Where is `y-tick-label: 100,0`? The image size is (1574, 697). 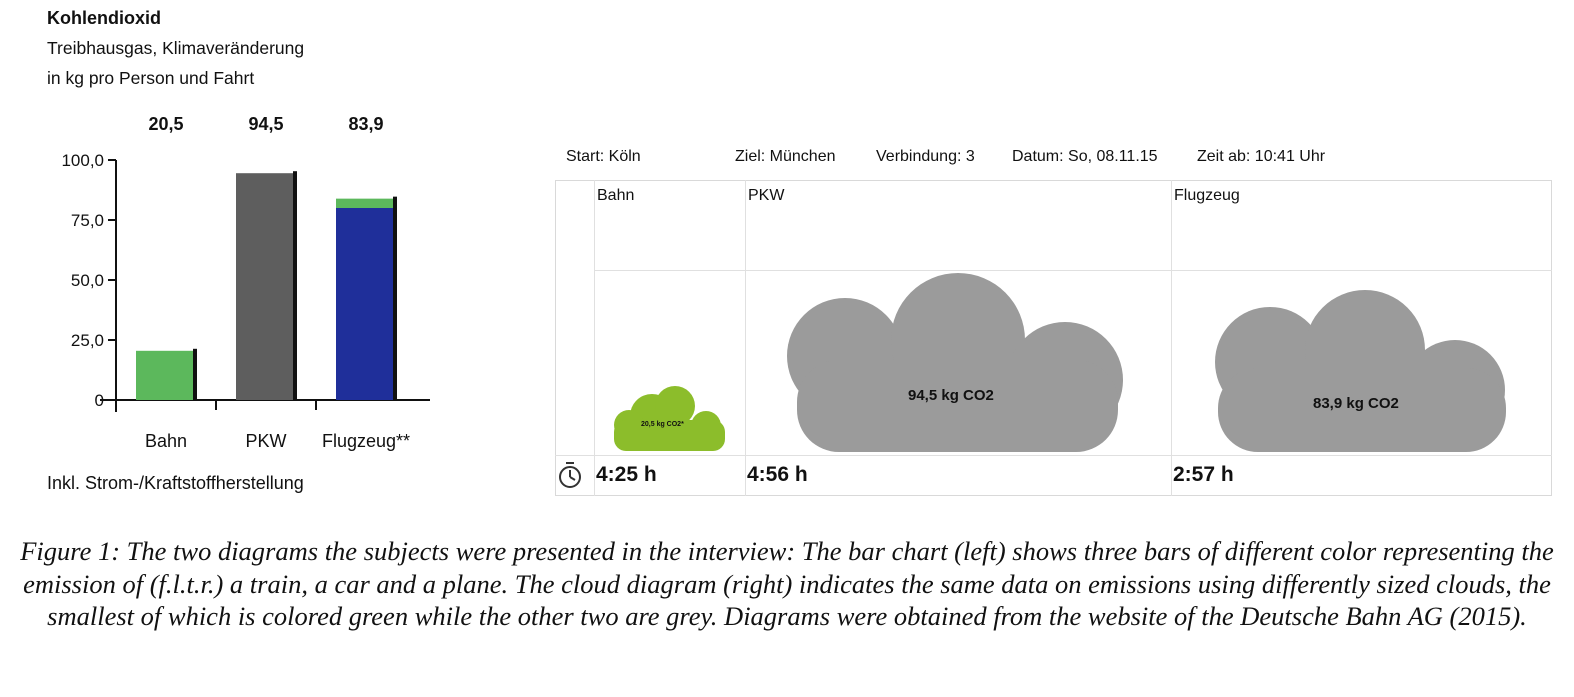 y-tick-label: 100,0 is located at coordinates (82, 160).